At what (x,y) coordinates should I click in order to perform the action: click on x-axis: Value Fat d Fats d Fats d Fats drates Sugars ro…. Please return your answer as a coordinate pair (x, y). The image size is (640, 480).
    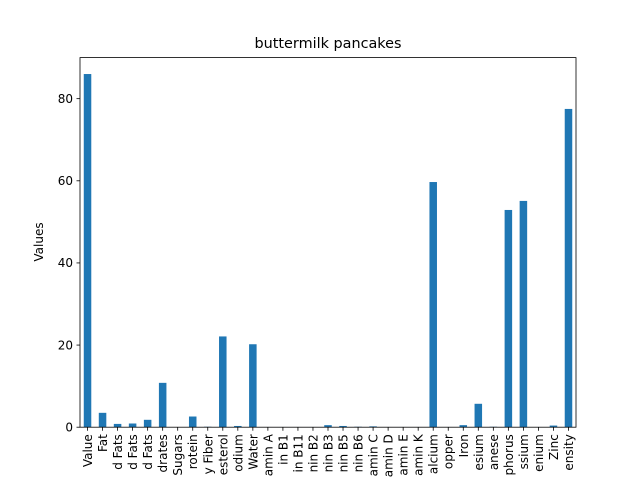
    Looking at the image, I should click on (328, 452).